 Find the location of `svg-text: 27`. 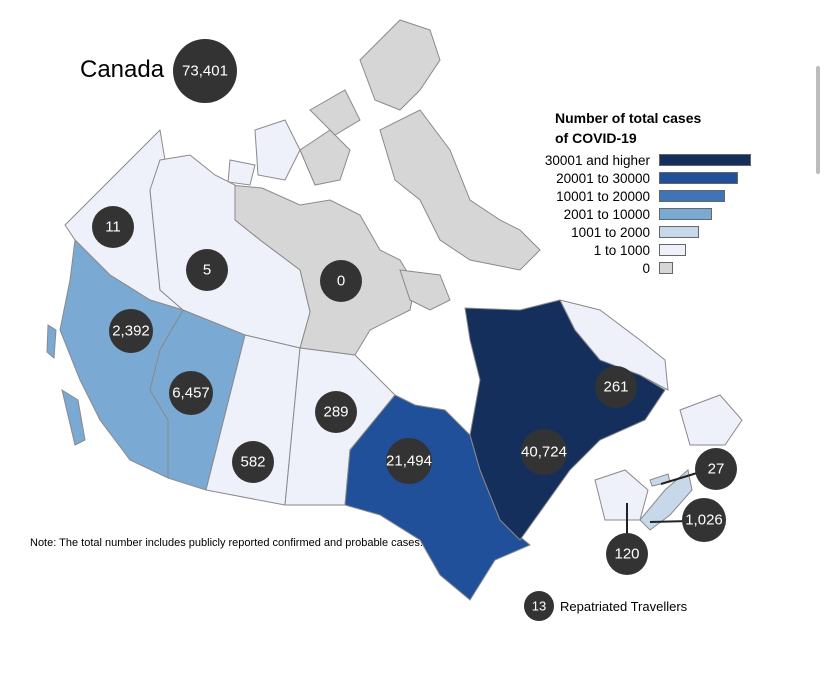

svg-text: 27 is located at coordinates (716, 469).